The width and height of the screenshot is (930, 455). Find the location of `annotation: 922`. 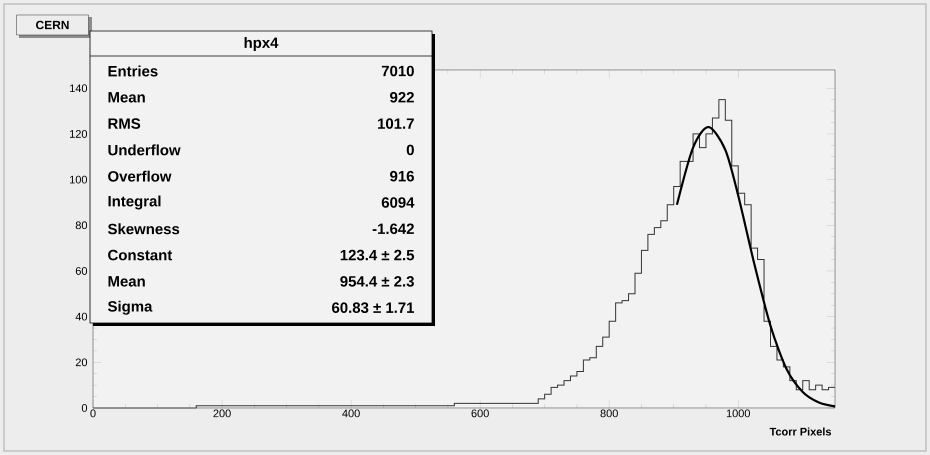

annotation: 922 is located at coordinates (402, 97).